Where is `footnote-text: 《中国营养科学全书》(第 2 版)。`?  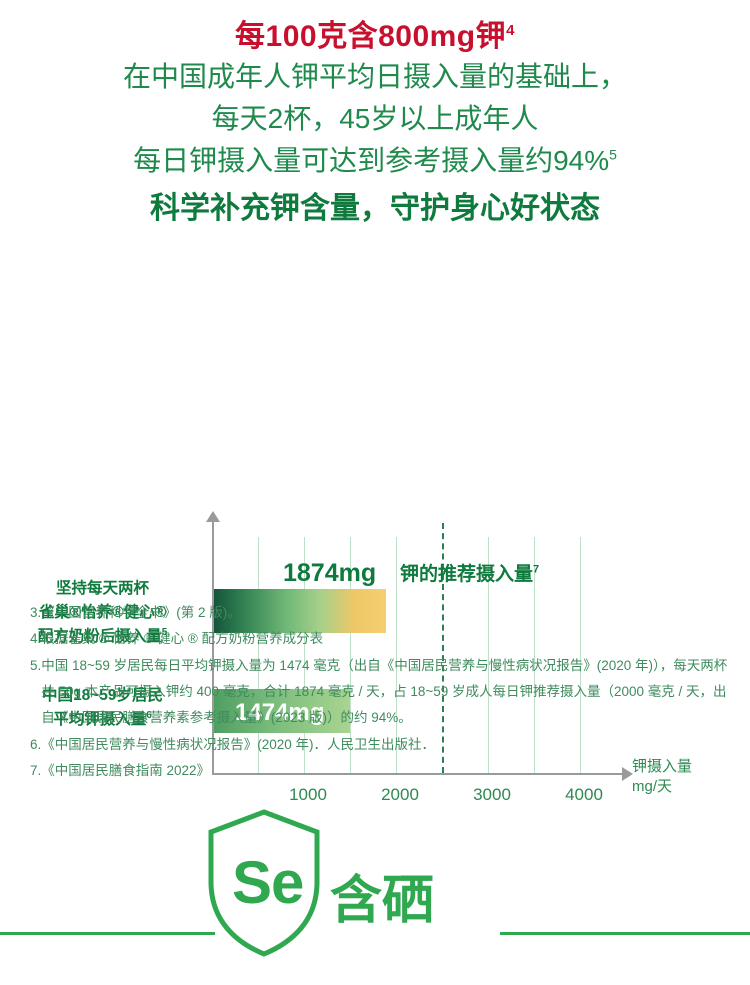
footnote-text: 《中国营养科学全书》(第 2 版)。 is located at coordinates (141, 612).